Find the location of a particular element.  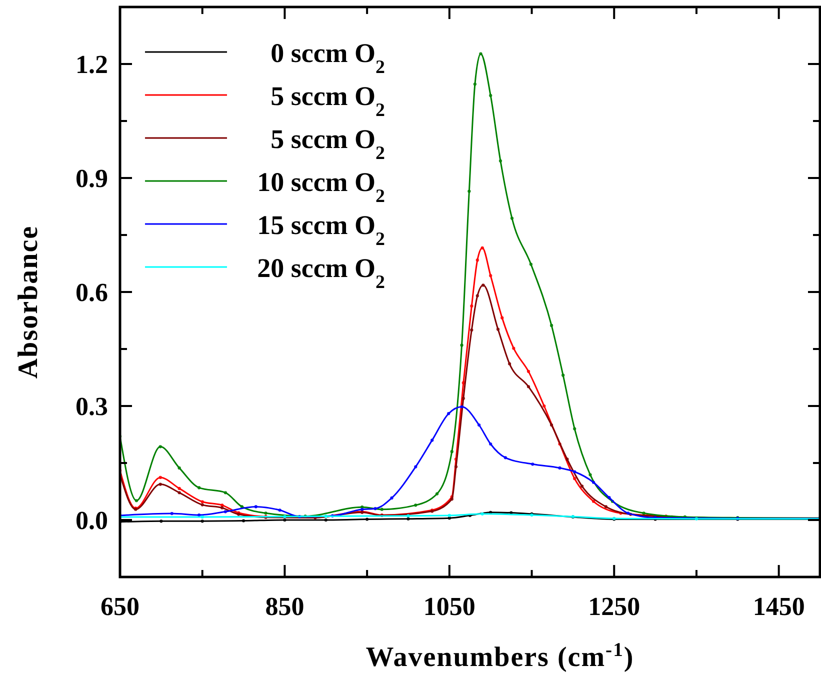

legend-label: 0 sccm O$_{2}$ is located at coordinates (327, 58).